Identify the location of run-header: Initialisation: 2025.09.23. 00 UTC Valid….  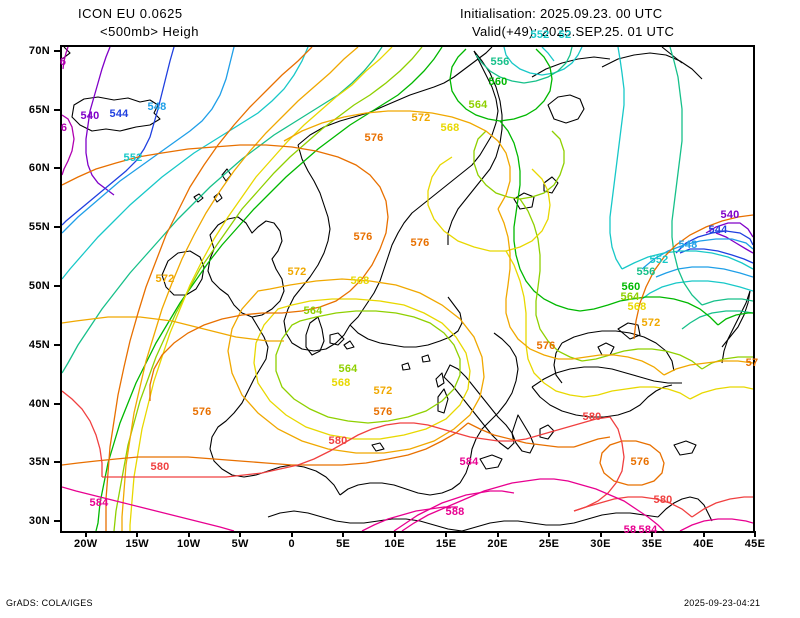
(567, 23).